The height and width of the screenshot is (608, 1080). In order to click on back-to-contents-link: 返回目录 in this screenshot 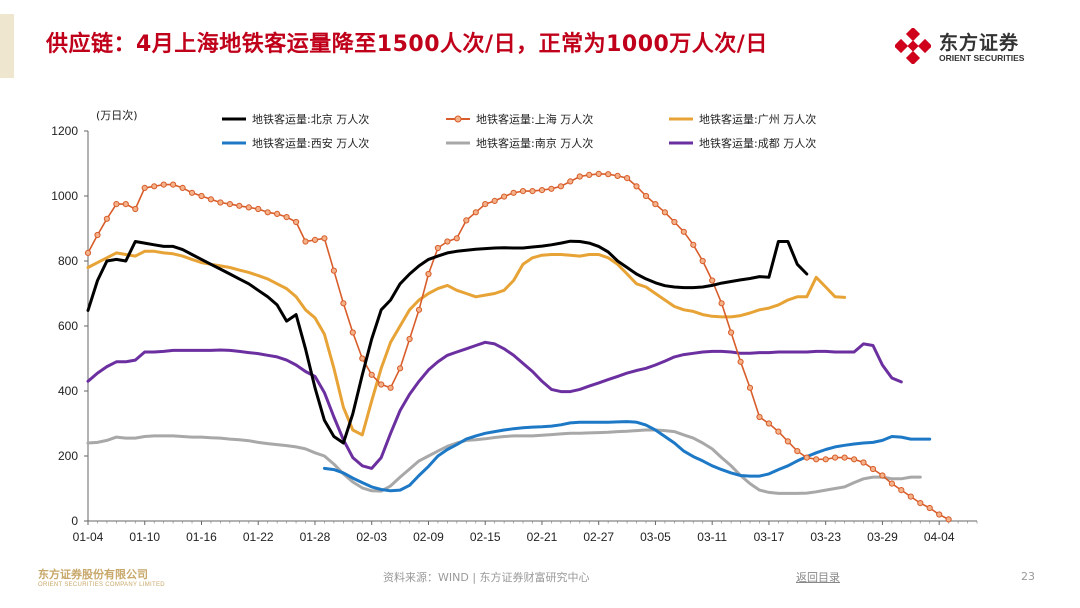, I will do `click(818, 577)`.